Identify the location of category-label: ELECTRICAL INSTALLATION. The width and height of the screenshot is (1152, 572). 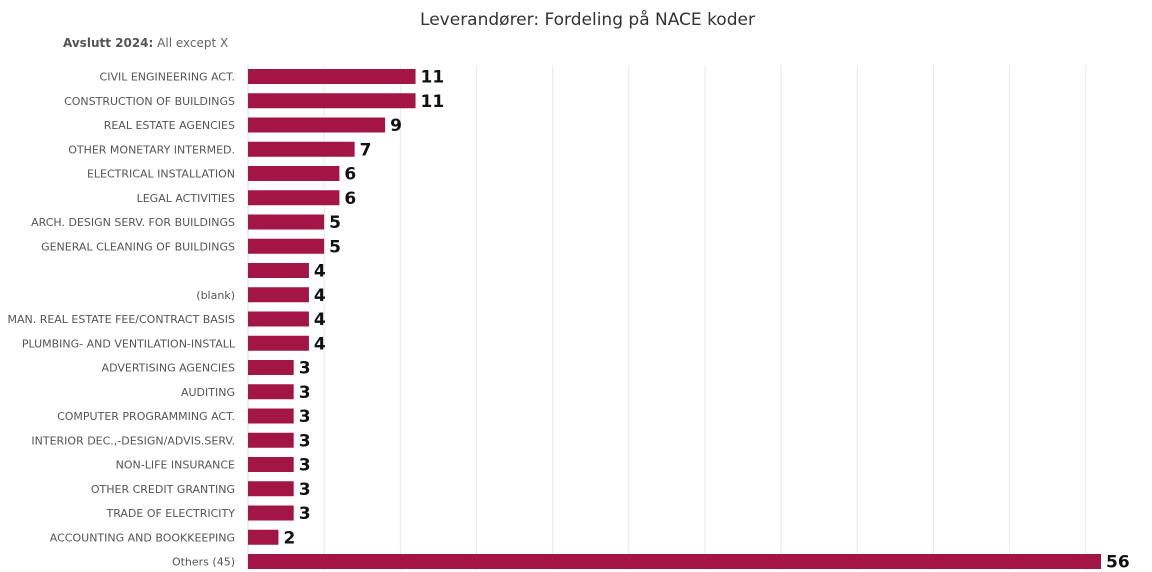
(161, 174).